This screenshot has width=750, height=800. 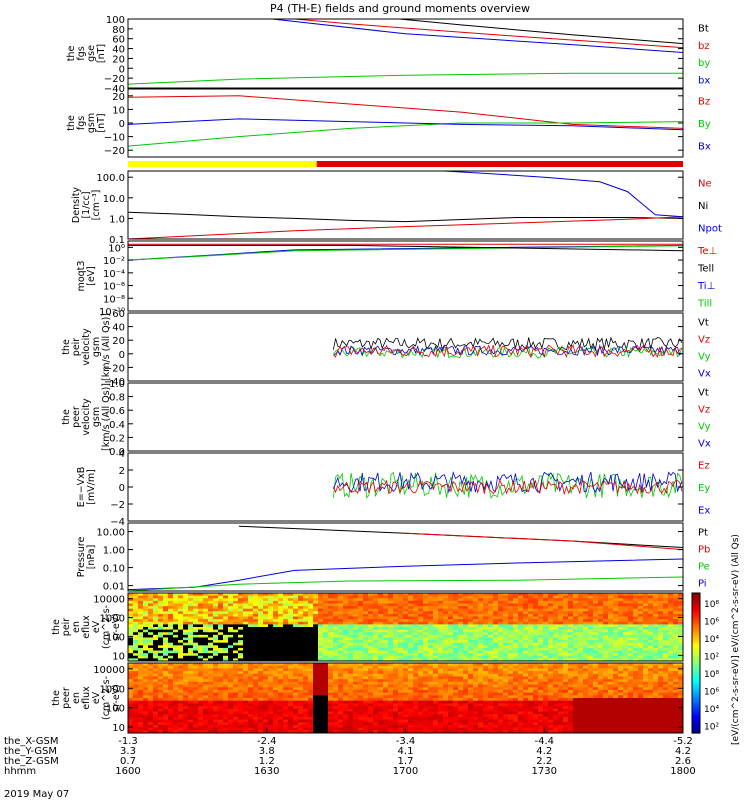 I want to click on y-tick-label: −10, so click(x=114, y=138).